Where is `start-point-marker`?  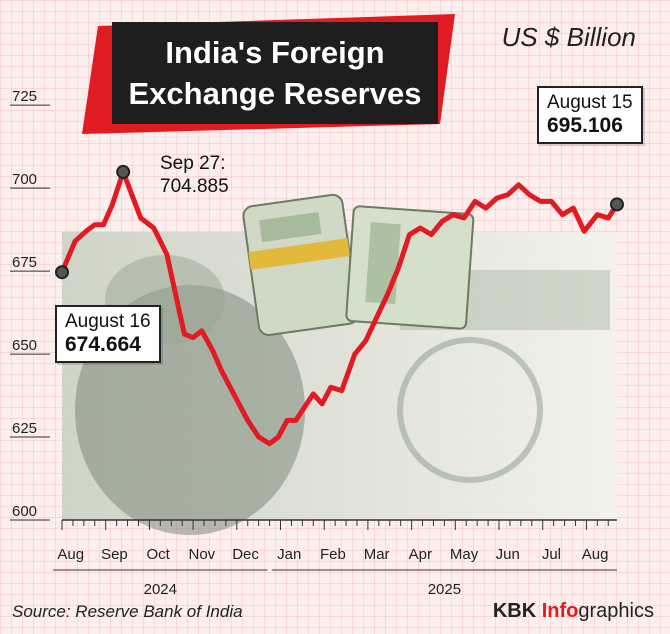 start-point-marker is located at coordinates (62, 272).